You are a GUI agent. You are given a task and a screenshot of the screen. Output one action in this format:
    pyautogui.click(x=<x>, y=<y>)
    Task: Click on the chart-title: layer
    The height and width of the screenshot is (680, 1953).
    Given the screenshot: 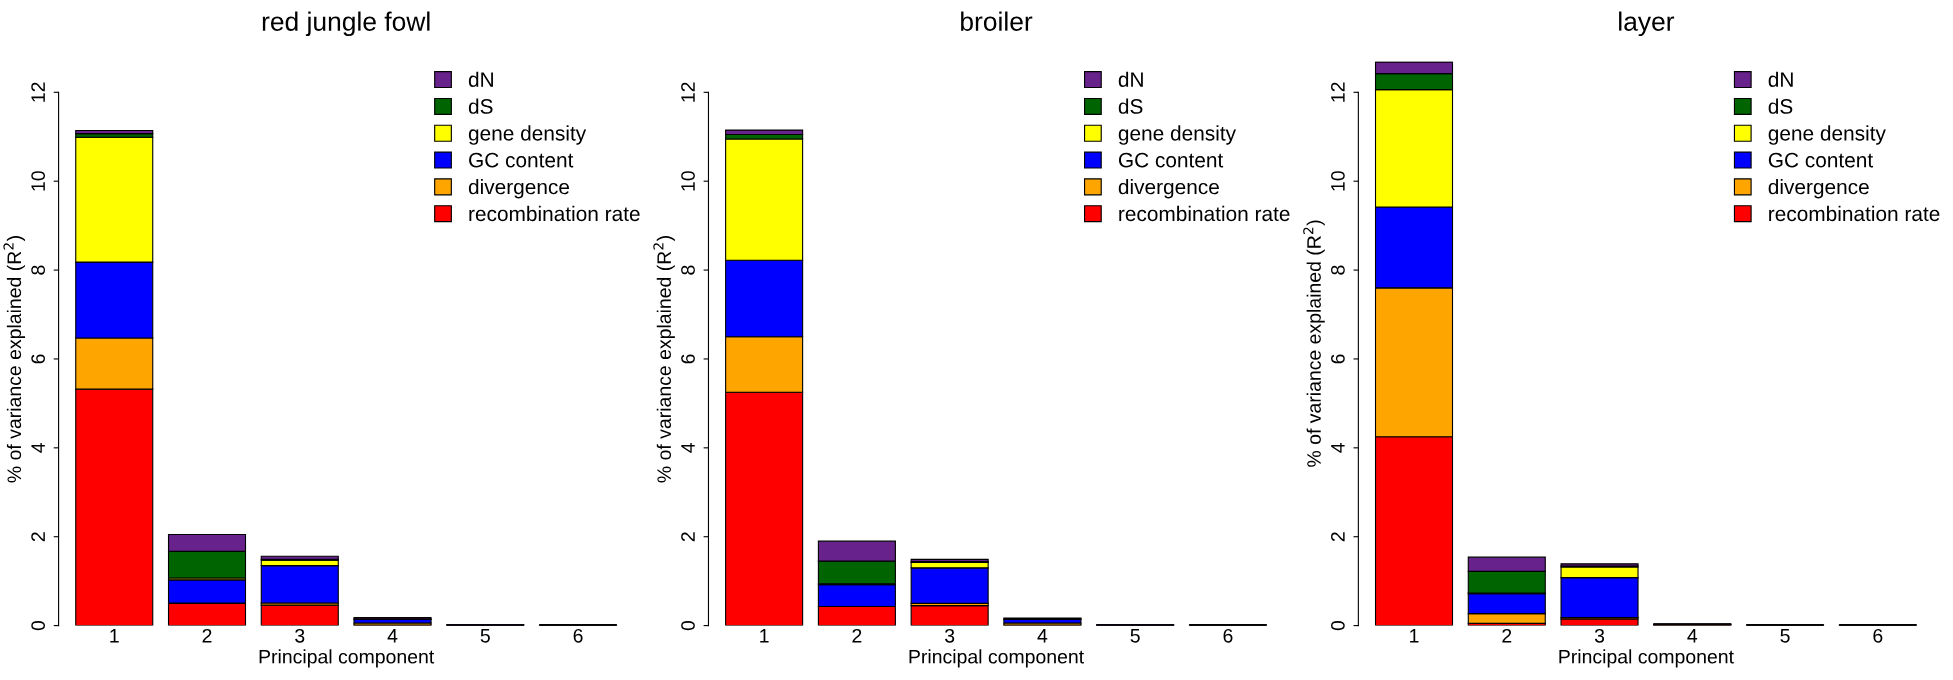 What is the action you would take?
    pyautogui.click(x=1647, y=24)
    